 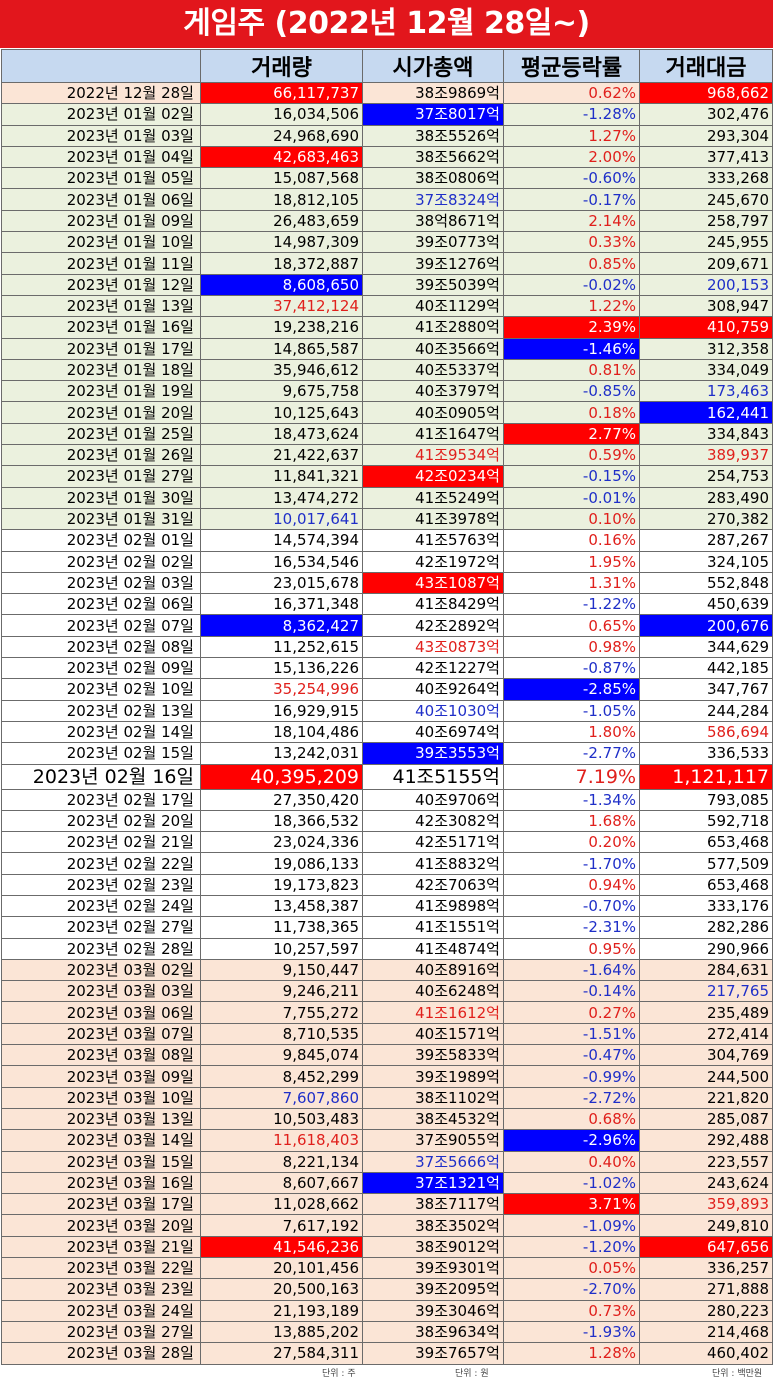 What do you see at coordinates (571, 625) in the screenshot?
I see `avg-change-cell: 0.65%` at bounding box center [571, 625].